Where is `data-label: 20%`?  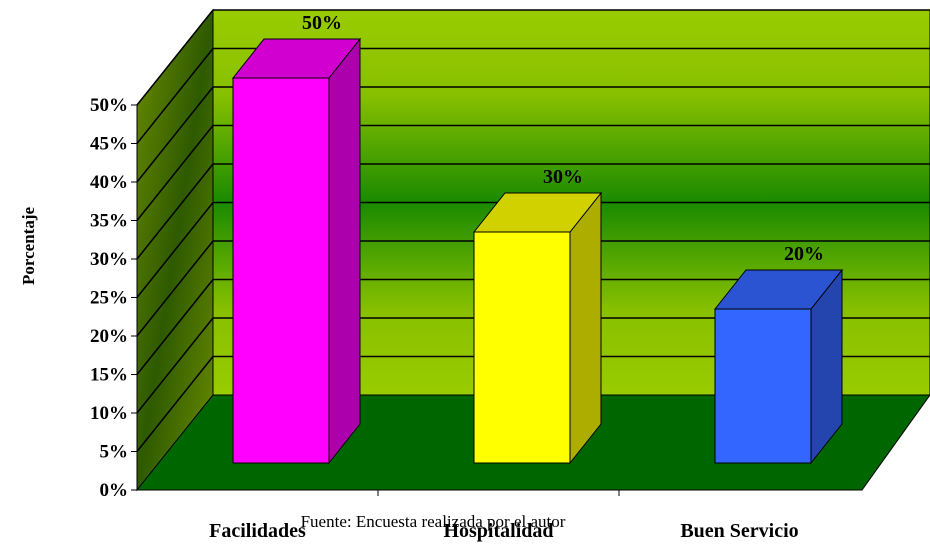 data-label: 20% is located at coordinates (804, 254).